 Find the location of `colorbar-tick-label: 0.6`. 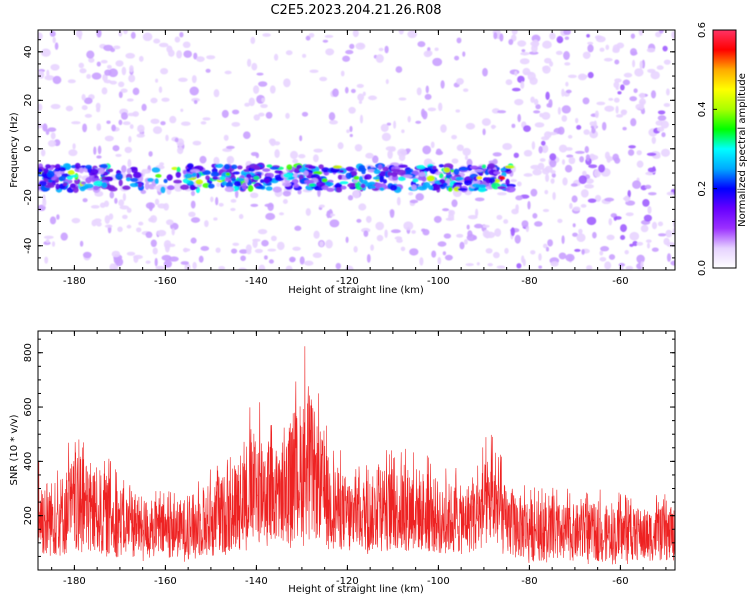

colorbar-tick-label: 0.6 is located at coordinates (702, 30).